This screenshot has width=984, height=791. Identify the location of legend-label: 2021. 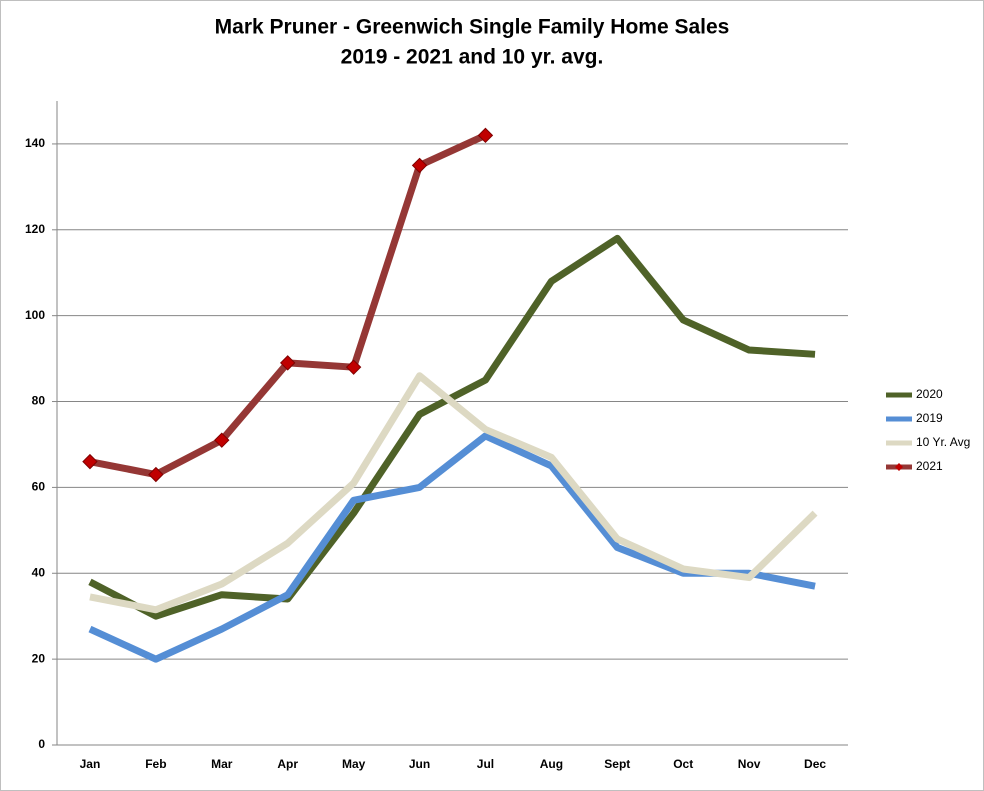
(929, 466).